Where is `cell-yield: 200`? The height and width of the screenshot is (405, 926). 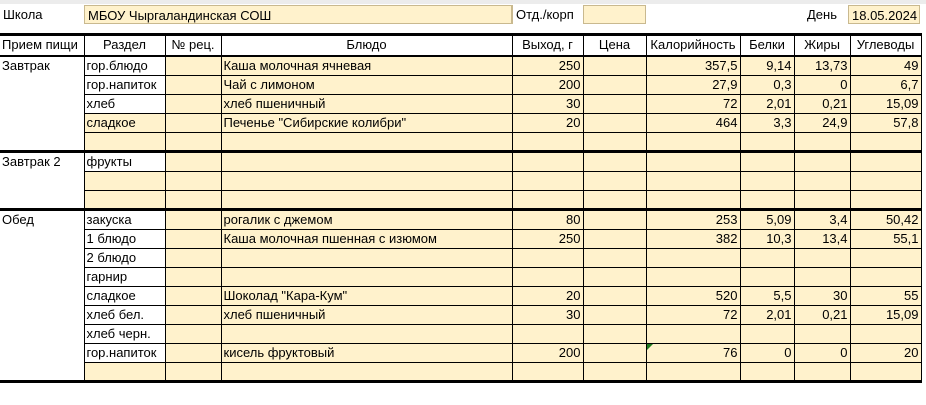
cell-yield: 200 is located at coordinates (547, 84).